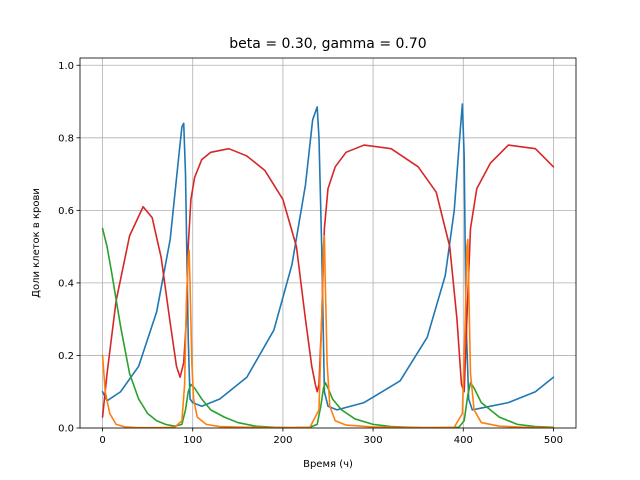 The width and height of the screenshot is (640, 480). I want to click on y-tick-label: 1.0, so click(66, 66).